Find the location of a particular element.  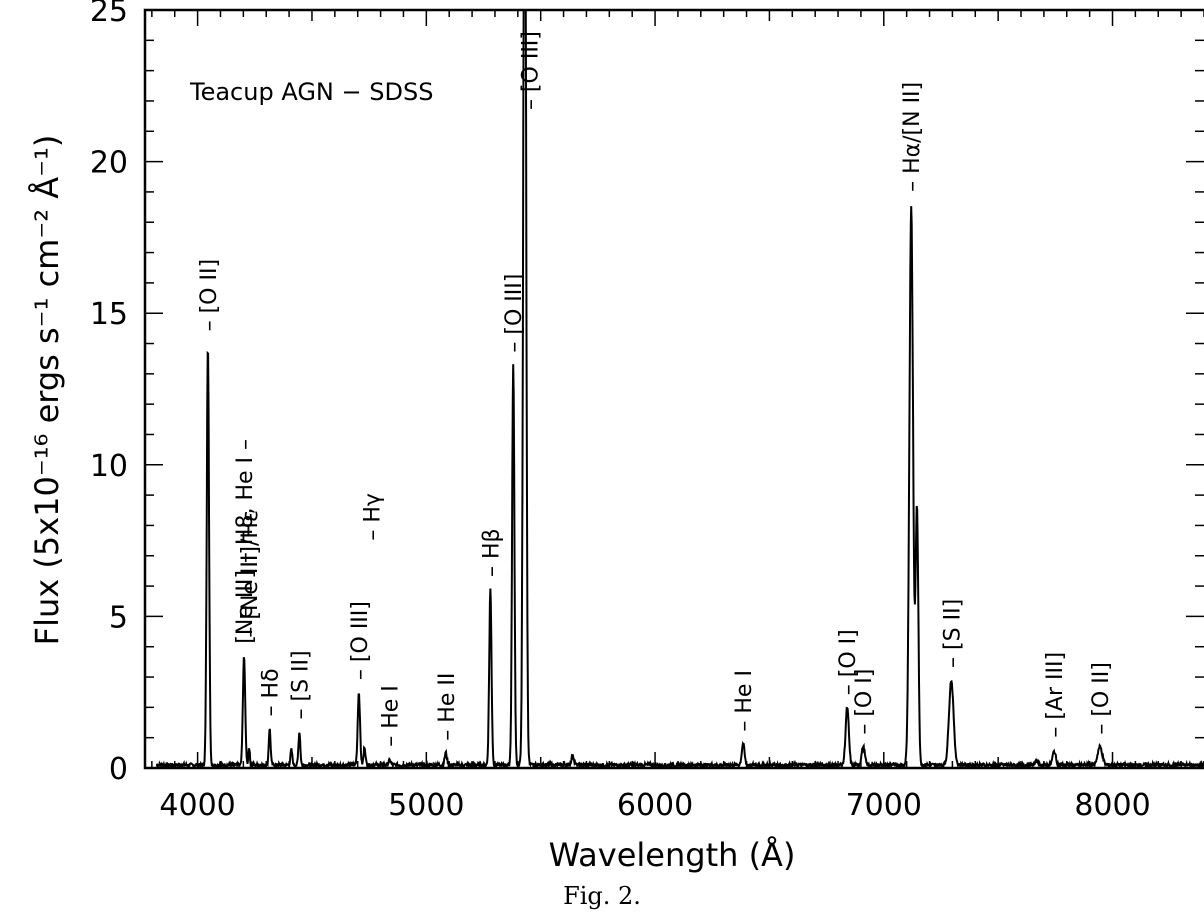

y-axis-label: Flux (5x10⁻¹⁶ ergs s⁻¹ cm⁻² Å⁻¹) is located at coordinates (47, 390).